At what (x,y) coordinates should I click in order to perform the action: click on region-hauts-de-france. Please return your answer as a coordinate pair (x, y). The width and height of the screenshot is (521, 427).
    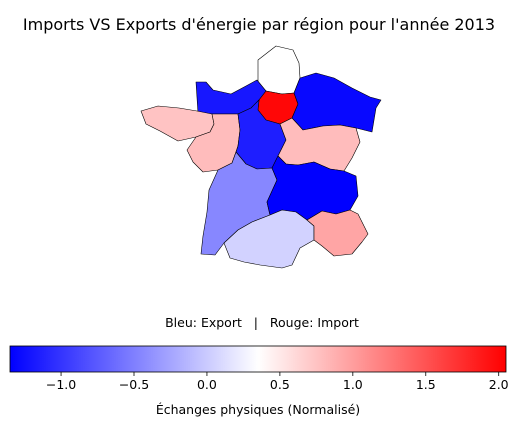
    Looking at the image, I should click on (279, 70).